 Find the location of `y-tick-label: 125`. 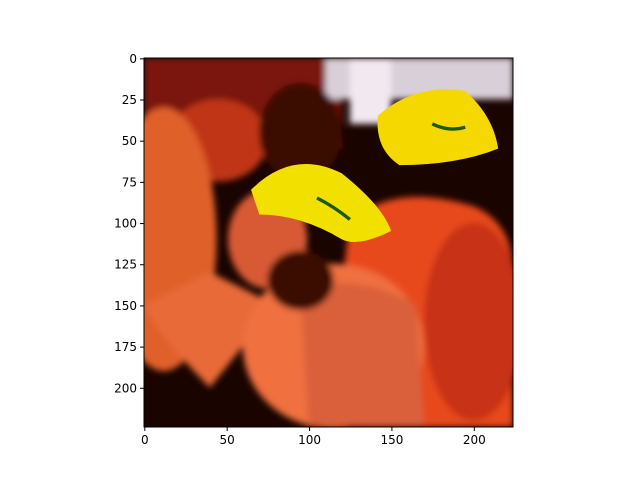

y-tick-label: 125 is located at coordinates (125, 265).